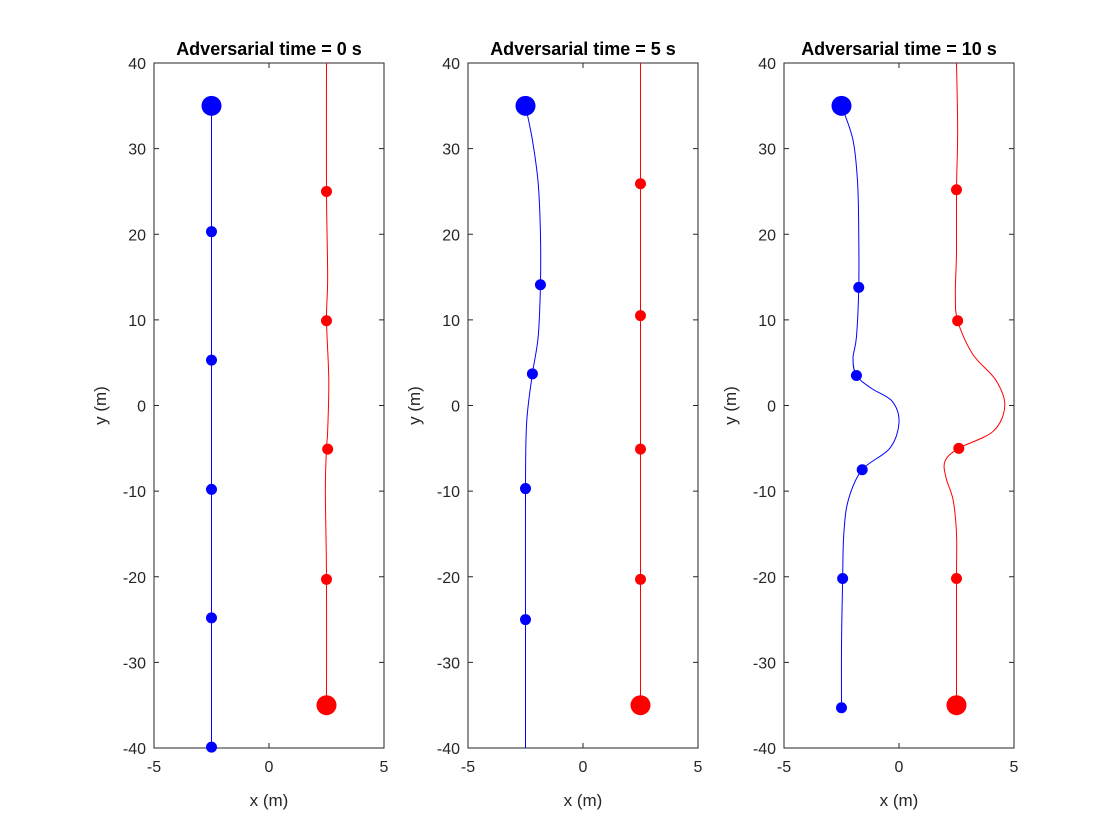 The height and width of the screenshot is (840, 1120). Describe the element at coordinates (269, 49) in the screenshot. I see `panel-title: Adversarial time = 0 s` at that location.